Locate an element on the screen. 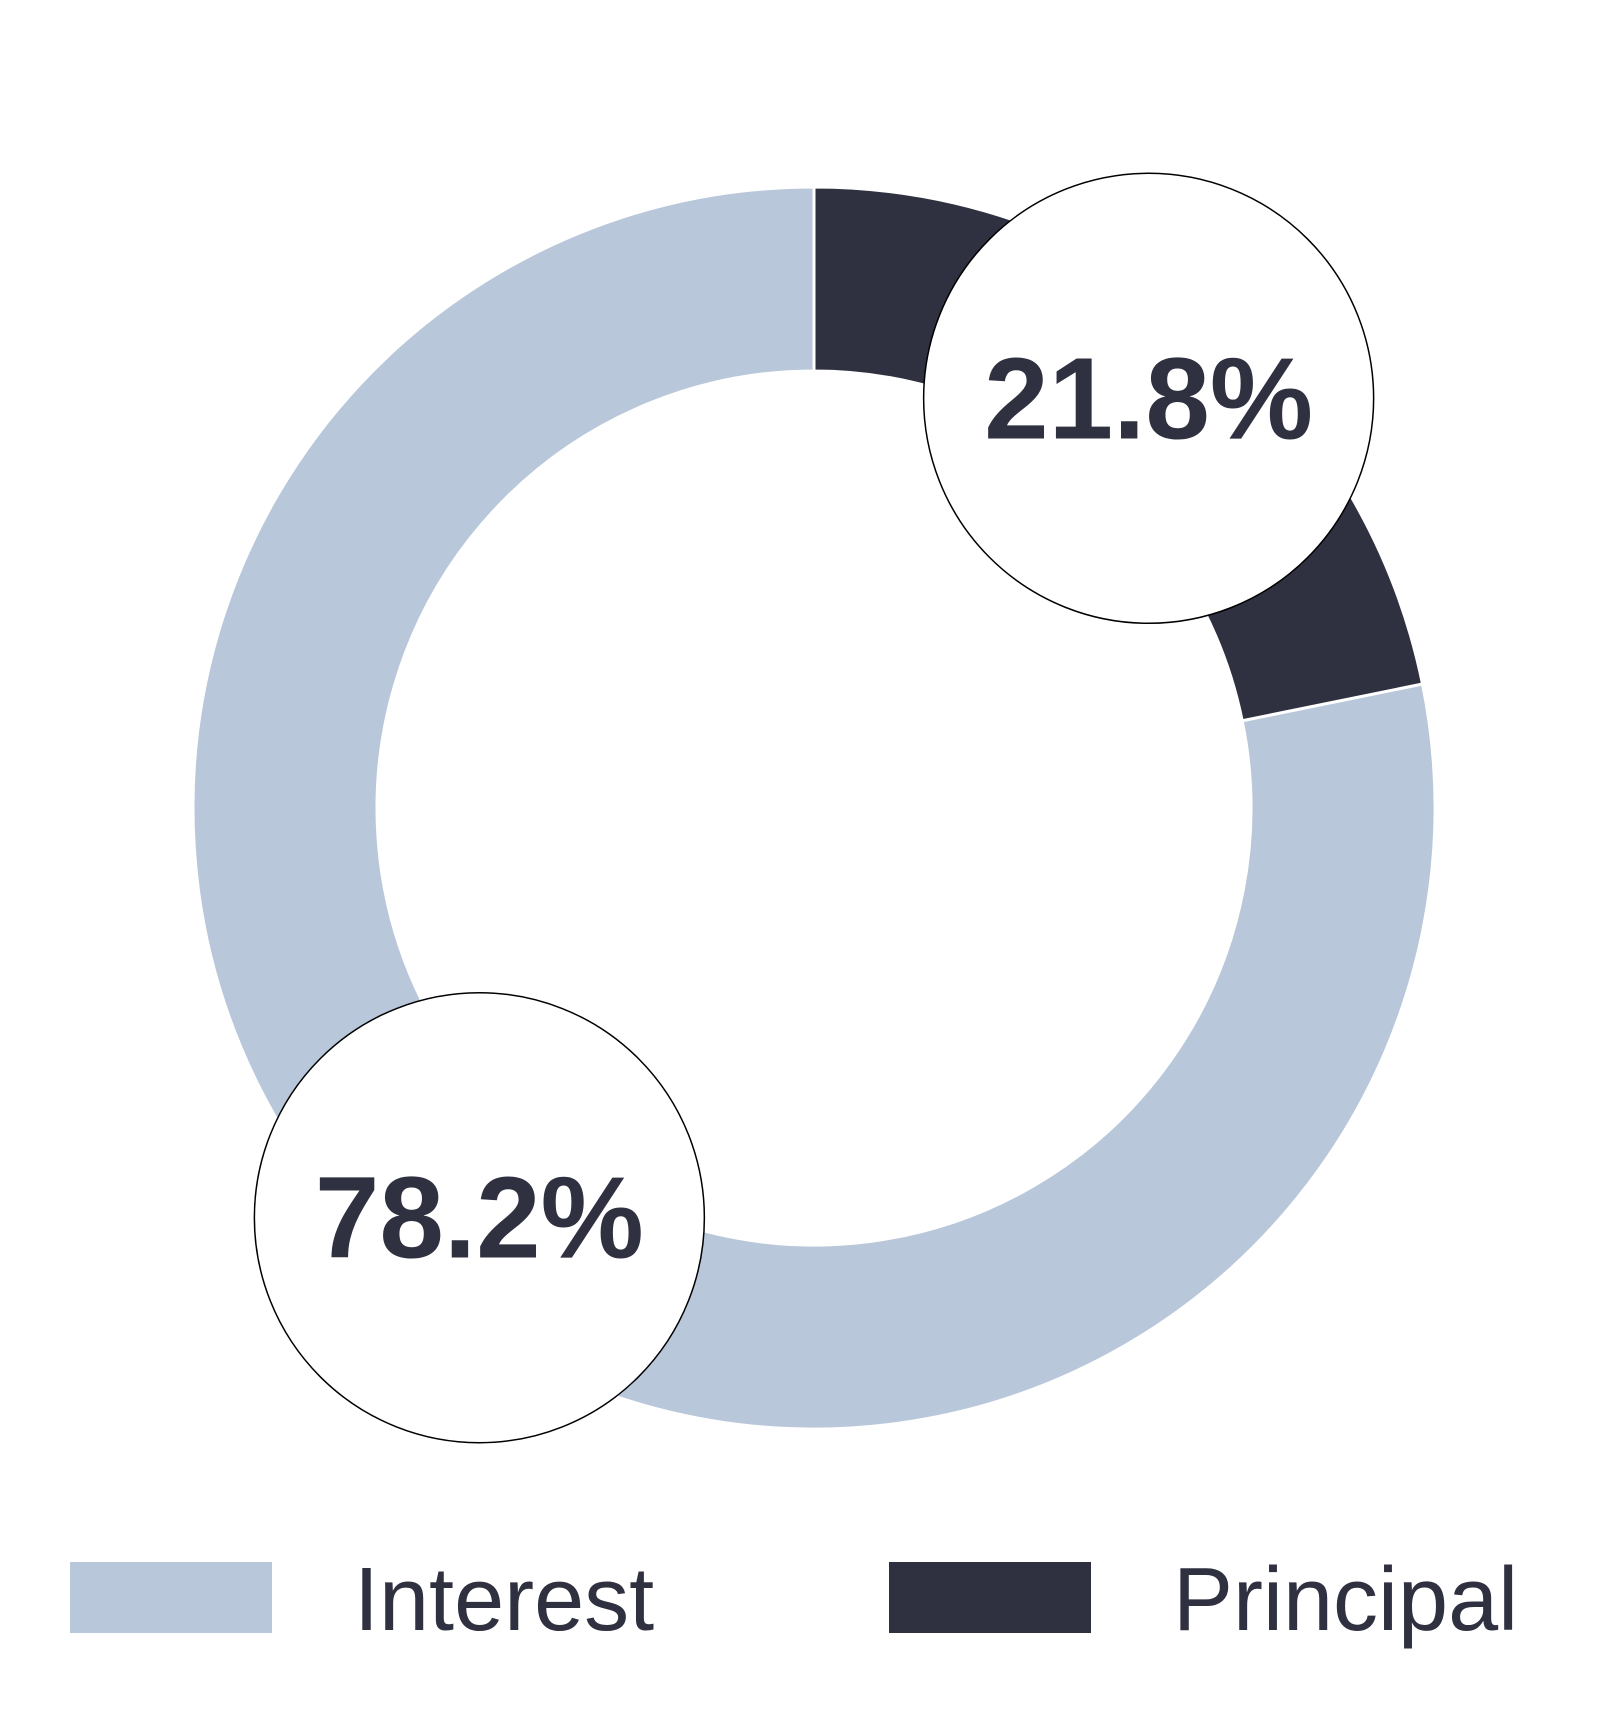 This screenshot has width=1616, height=1713. value-label: 21.8% is located at coordinates (1148, 398).